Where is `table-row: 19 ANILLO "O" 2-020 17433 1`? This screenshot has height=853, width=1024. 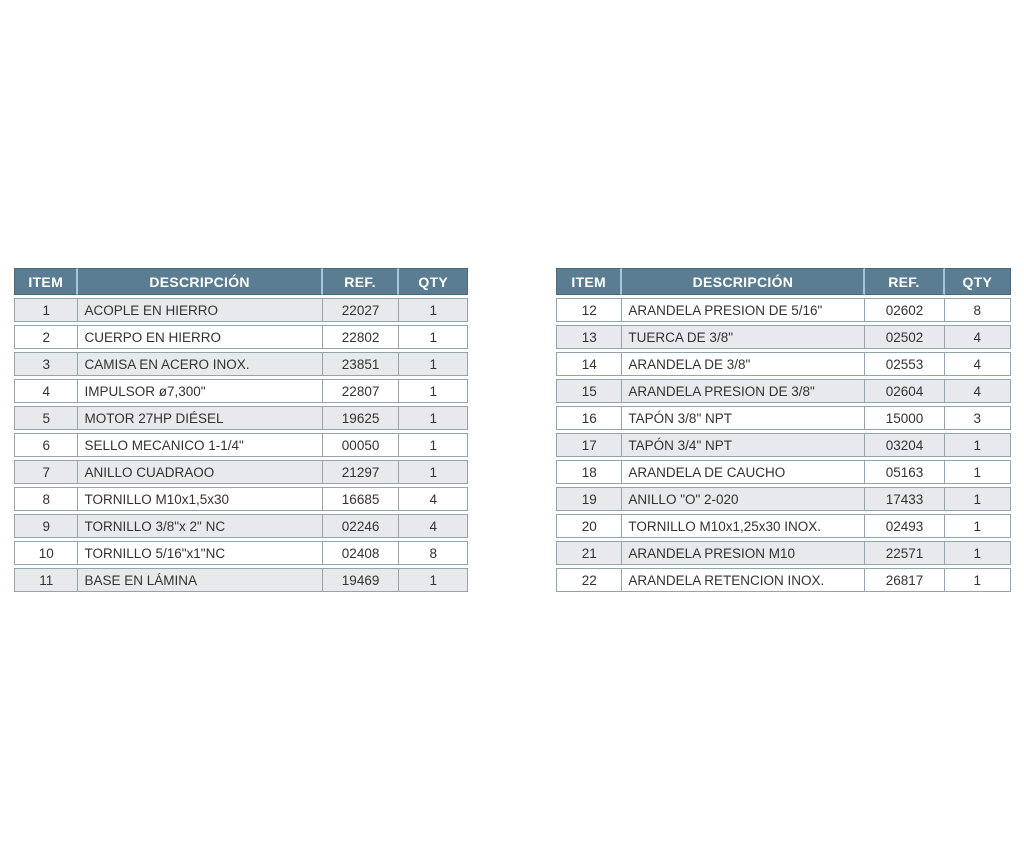
table-row: 19 ANILLO "O" 2-020 17433 1 is located at coordinates (783, 499).